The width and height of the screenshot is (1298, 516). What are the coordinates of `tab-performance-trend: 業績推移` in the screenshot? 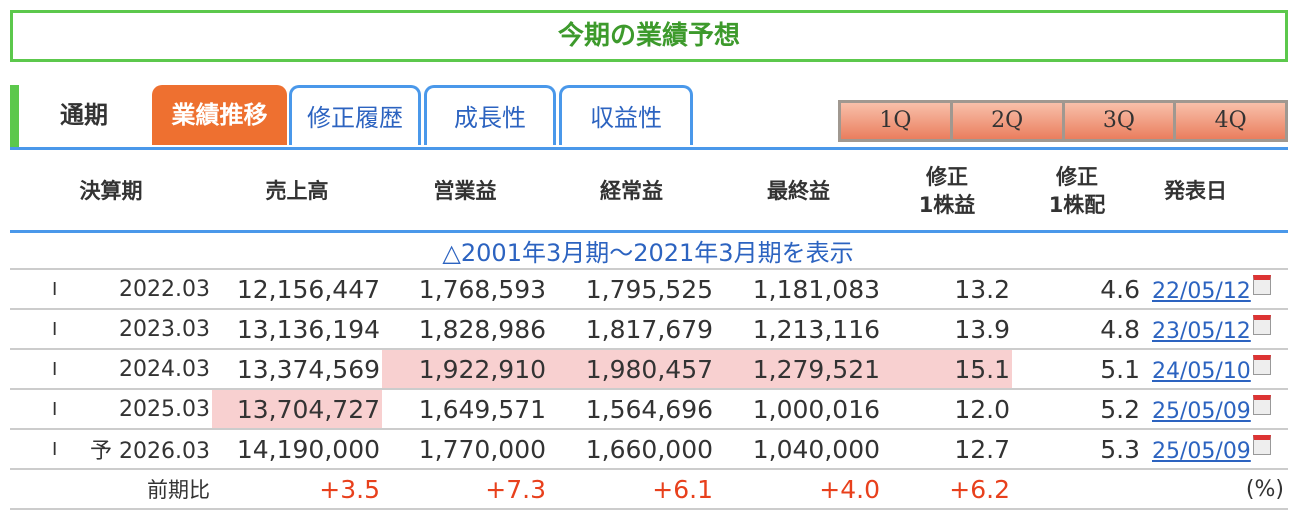 It's located at (219, 115).